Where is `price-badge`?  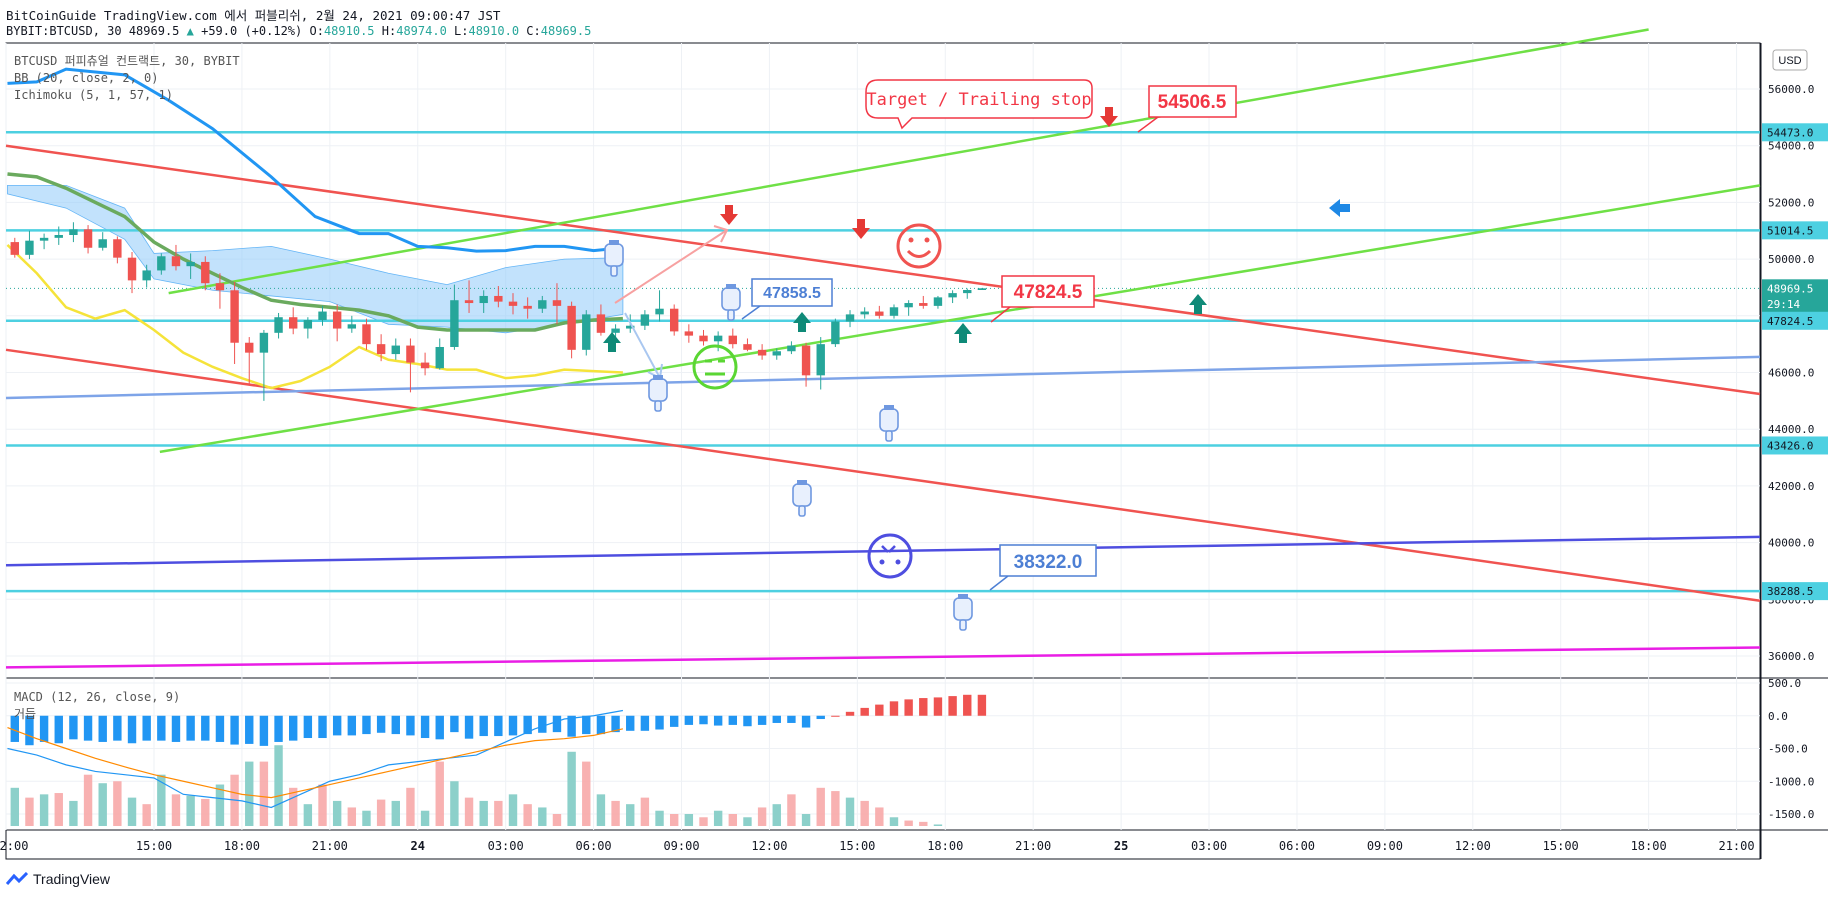 price-badge is located at coordinates (1795, 591).